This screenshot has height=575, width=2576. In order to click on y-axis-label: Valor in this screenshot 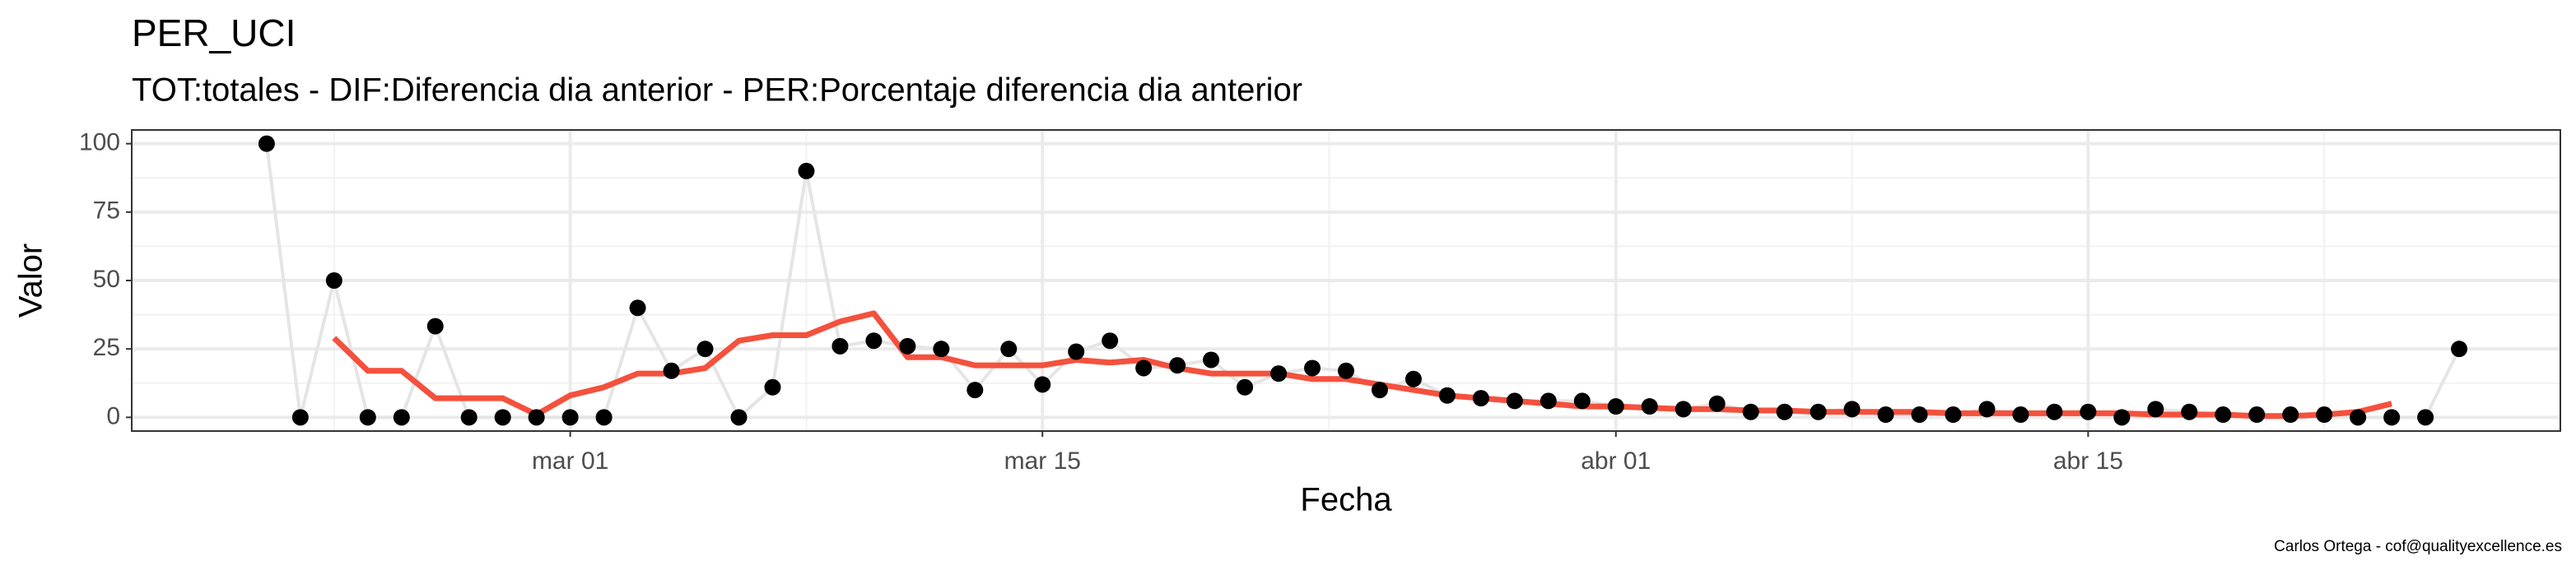, I will do `click(31, 280)`.